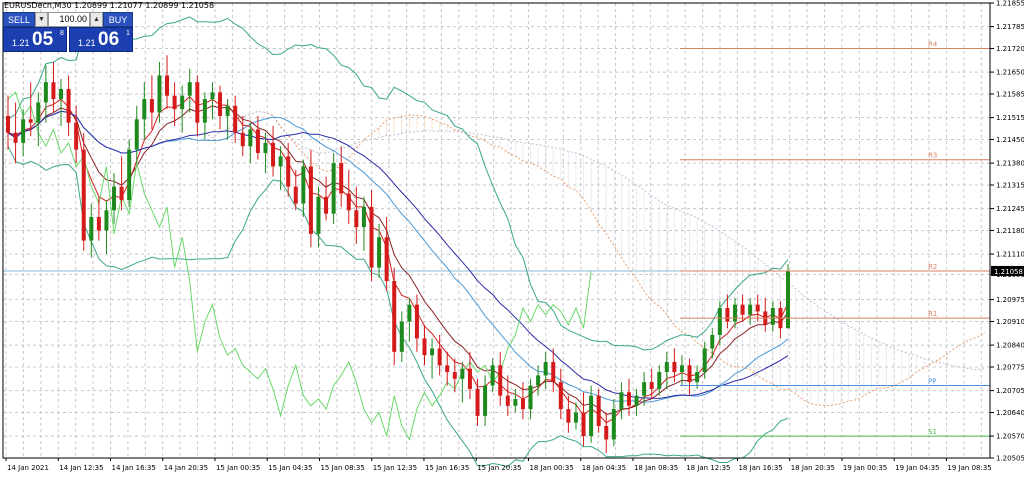  Describe the element at coordinates (1010, 73) in the screenshot. I see `y-tick-label: 1.21650` at that location.